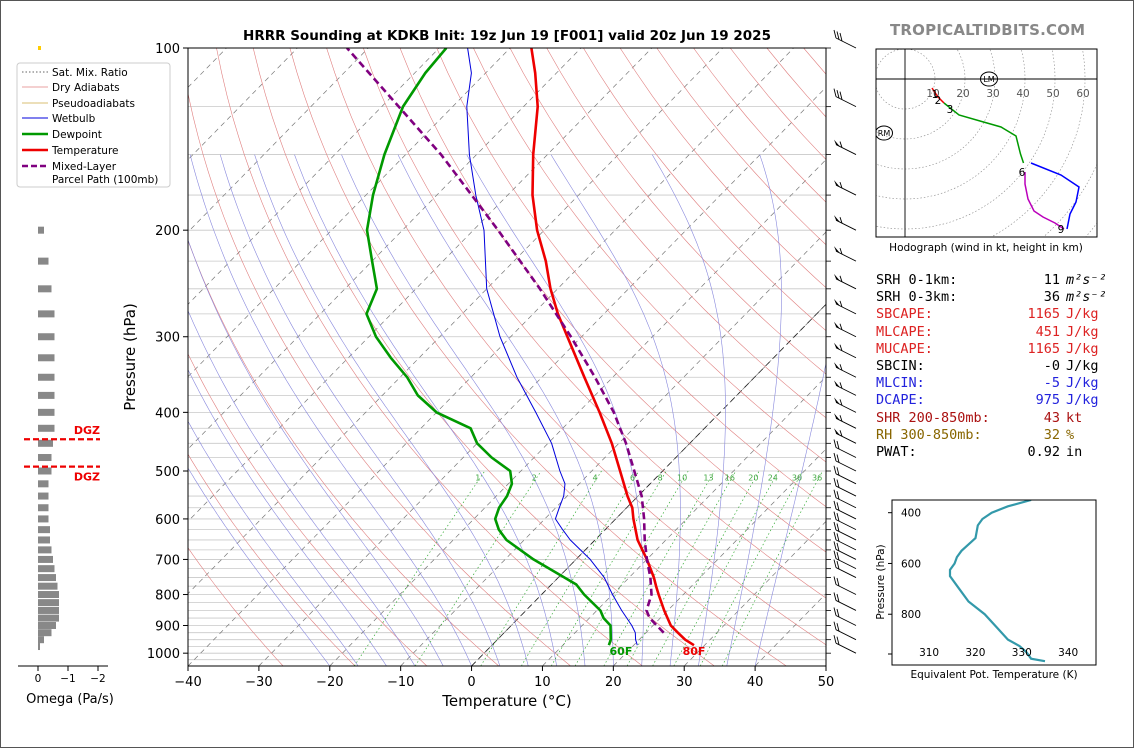 This screenshot has width=1134, height=748. Describe the element at coordinates (1051, 417) in the screenshot. I see `stat-value: 43` at that location.